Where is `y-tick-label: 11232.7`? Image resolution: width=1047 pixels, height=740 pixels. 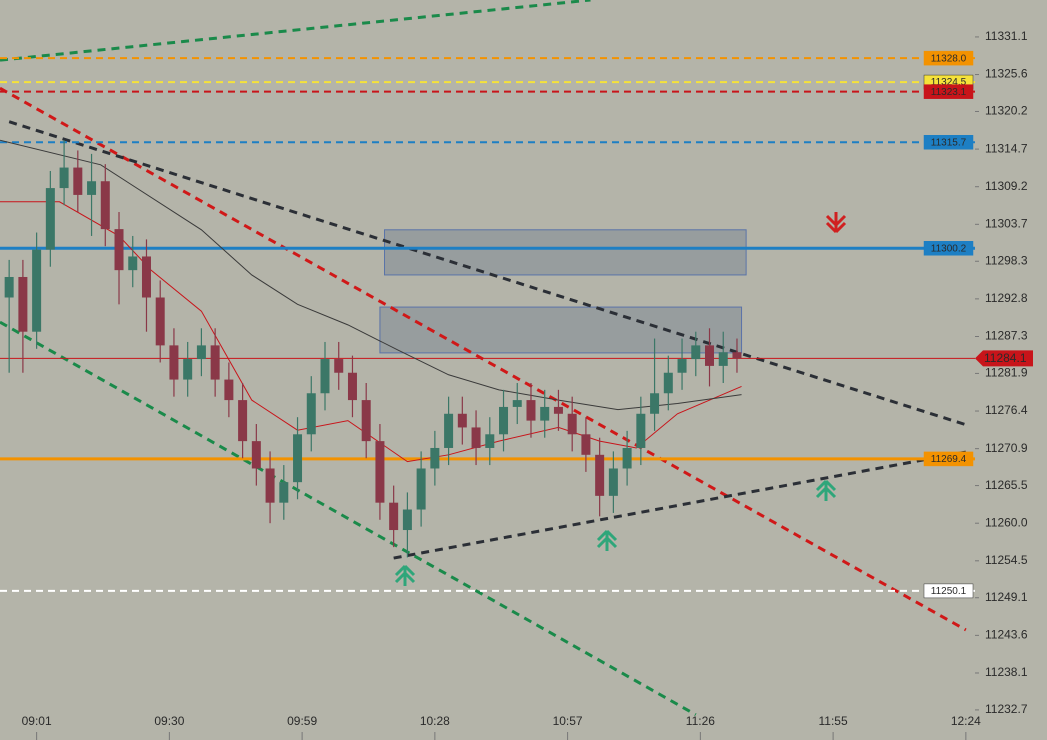
y-tick-label: 11232.7 is located at coordinates (1006, 709).